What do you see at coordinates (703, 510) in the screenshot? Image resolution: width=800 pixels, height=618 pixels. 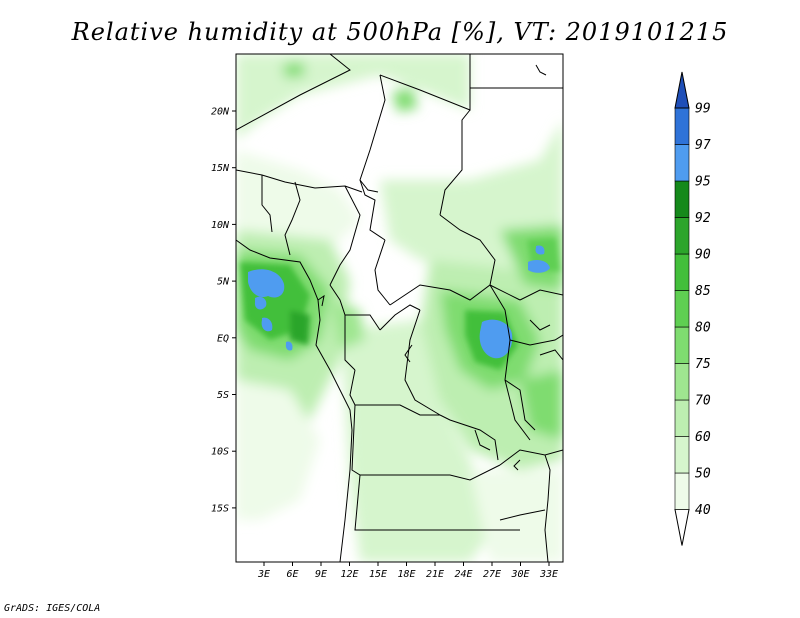 I see `colorbar-label: 40` at bounding box center [703, 510].